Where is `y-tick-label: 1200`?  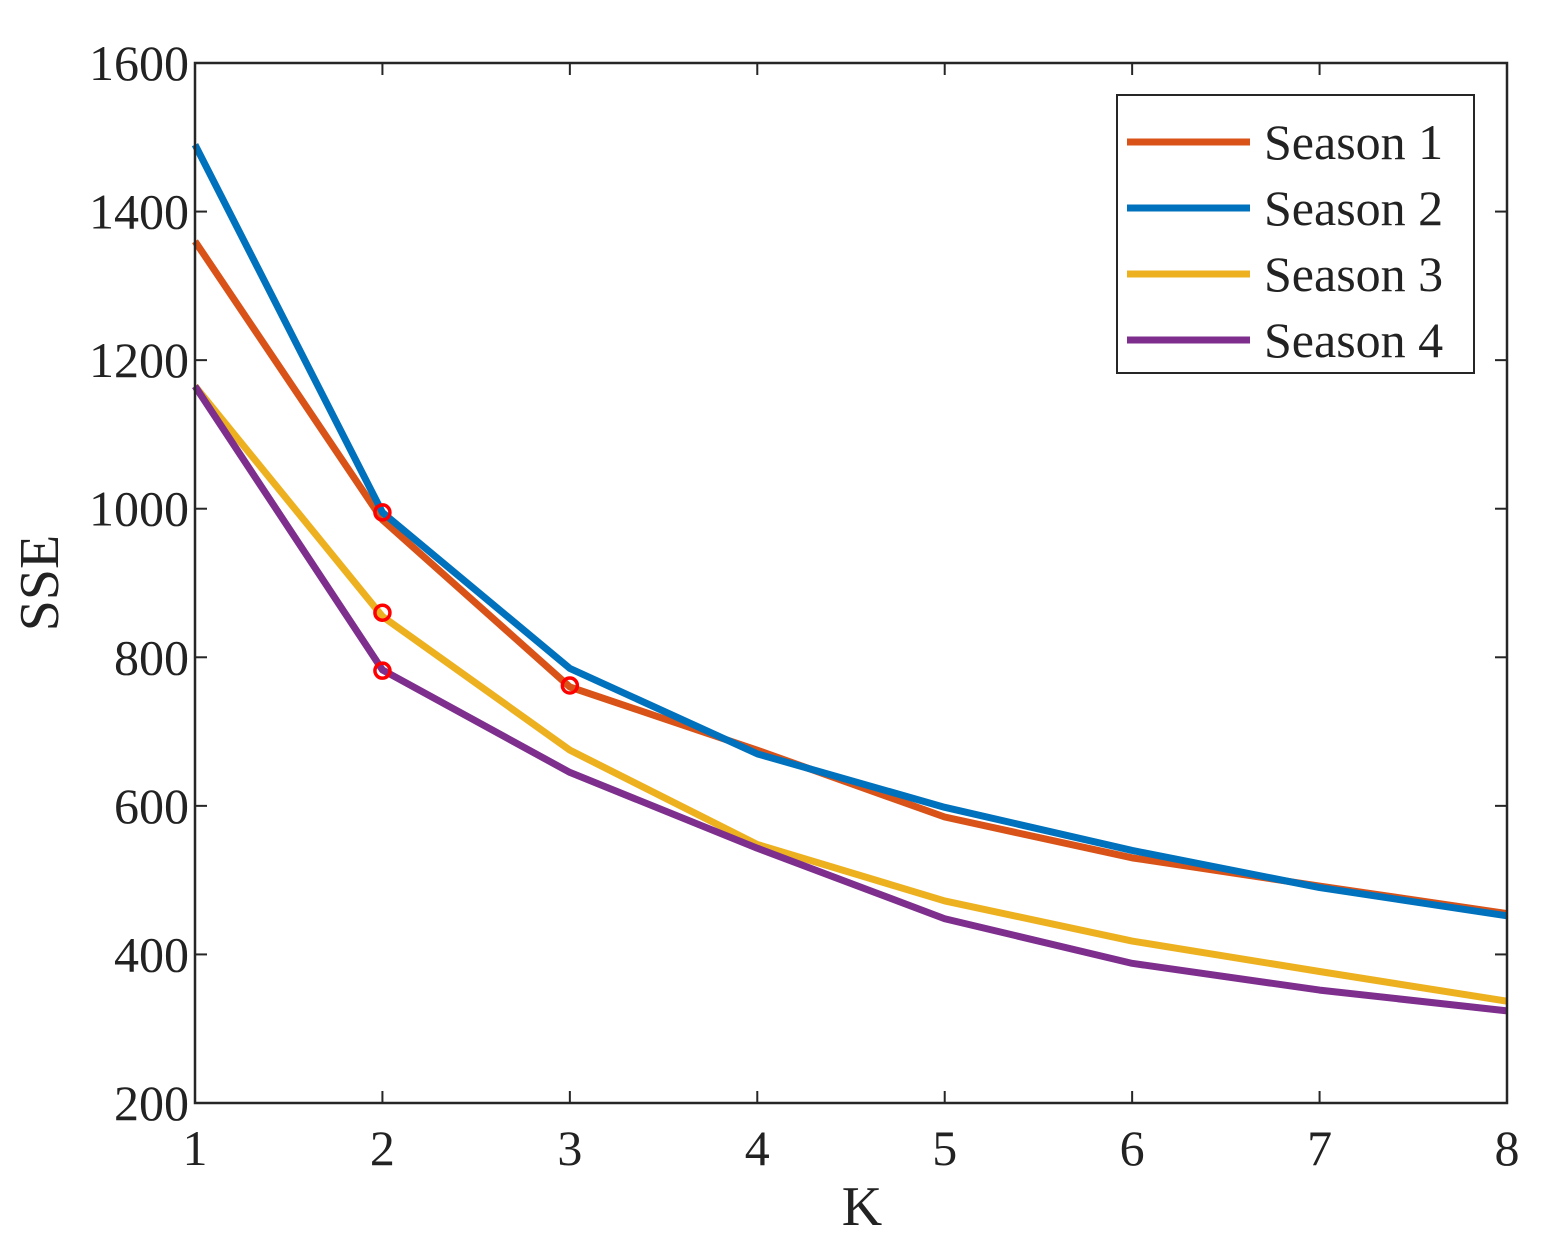
y-tick-label: 1200 is located at coordinates (139, 360).